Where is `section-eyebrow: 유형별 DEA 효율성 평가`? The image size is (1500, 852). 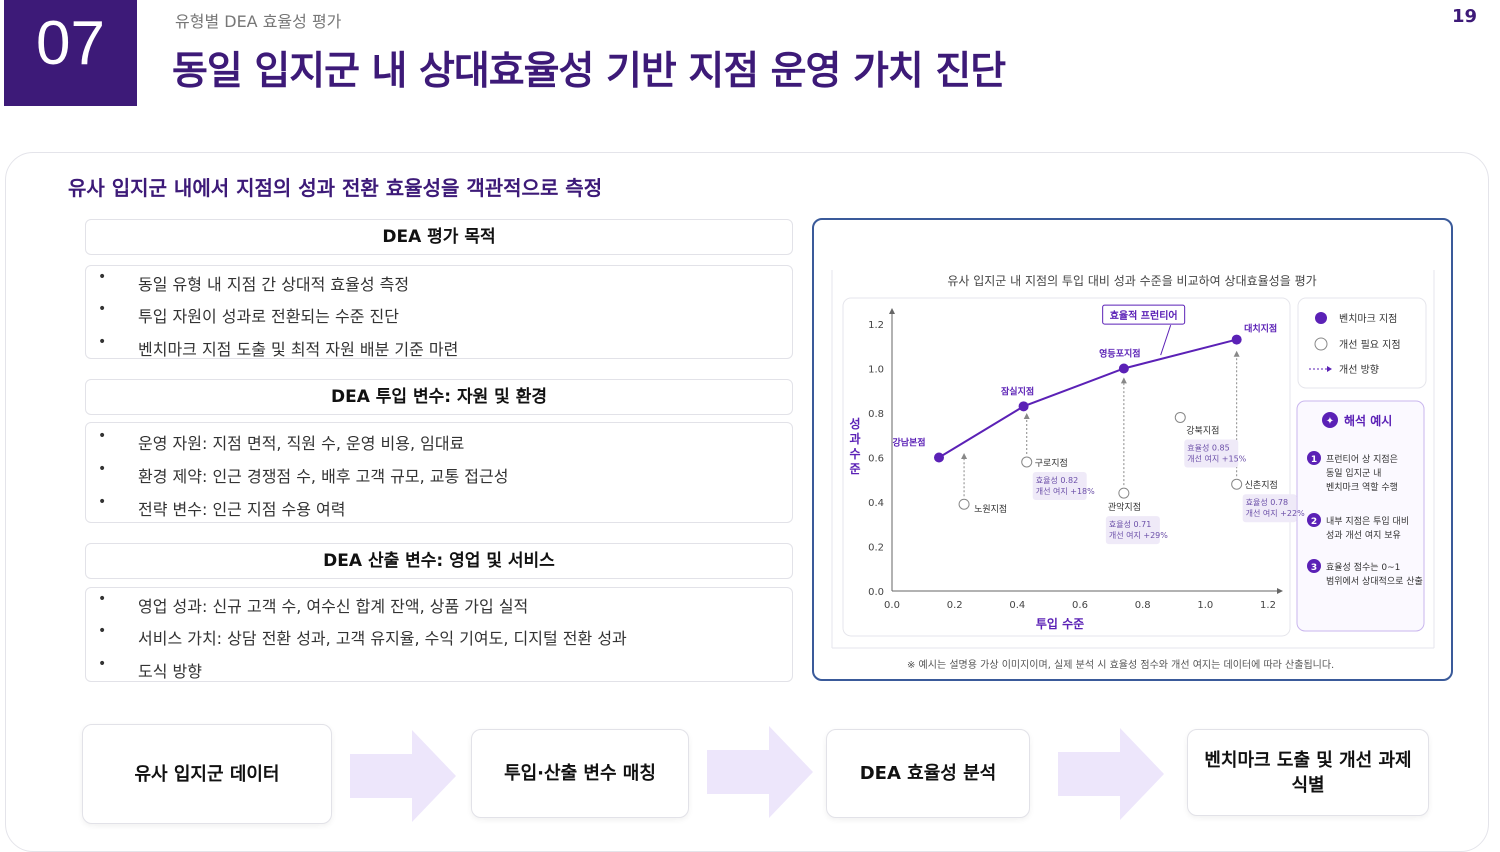 section-eyebrow: 유형별 DEA 효율성 평가 is located at coordinates (258, 21).